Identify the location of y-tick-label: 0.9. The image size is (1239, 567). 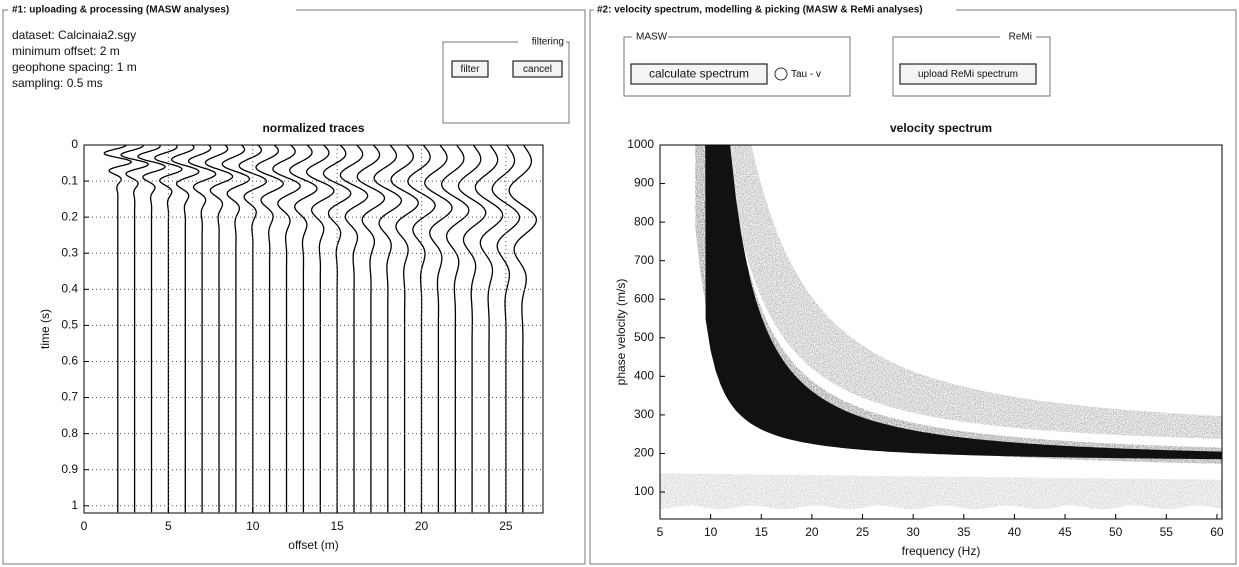
(69, 469).